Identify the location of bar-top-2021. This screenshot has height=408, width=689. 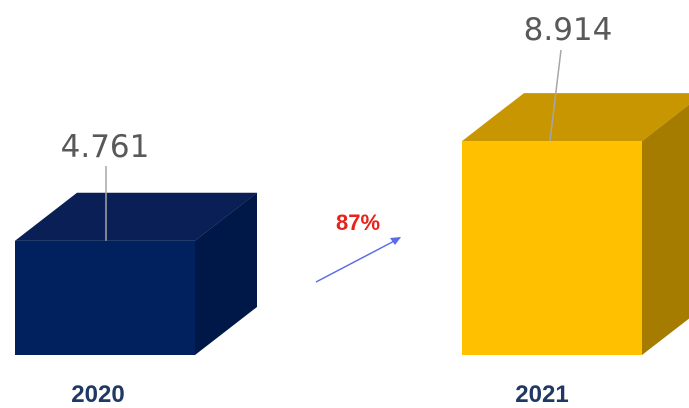
(575, 117).